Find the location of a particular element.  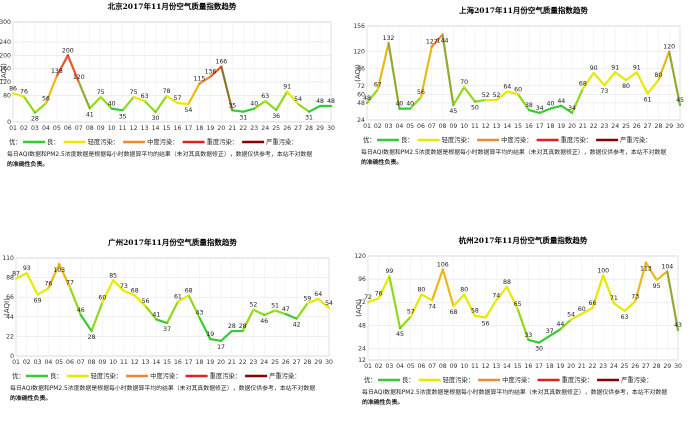

data-label: 86 is located at coordinates (13, 88).